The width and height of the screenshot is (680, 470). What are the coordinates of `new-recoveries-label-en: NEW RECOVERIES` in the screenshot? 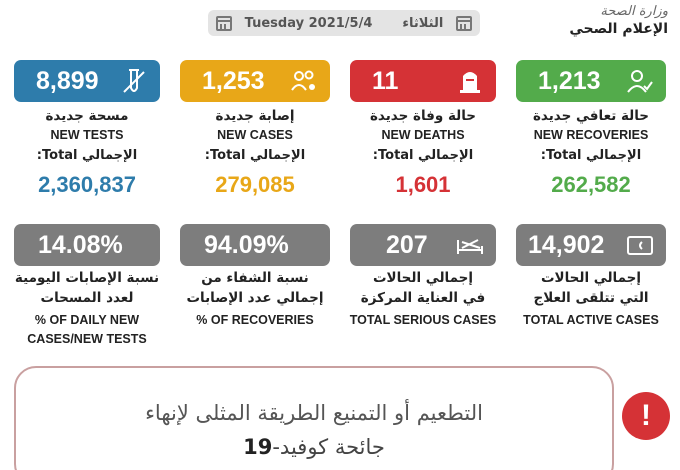 It's located at (591, 135).